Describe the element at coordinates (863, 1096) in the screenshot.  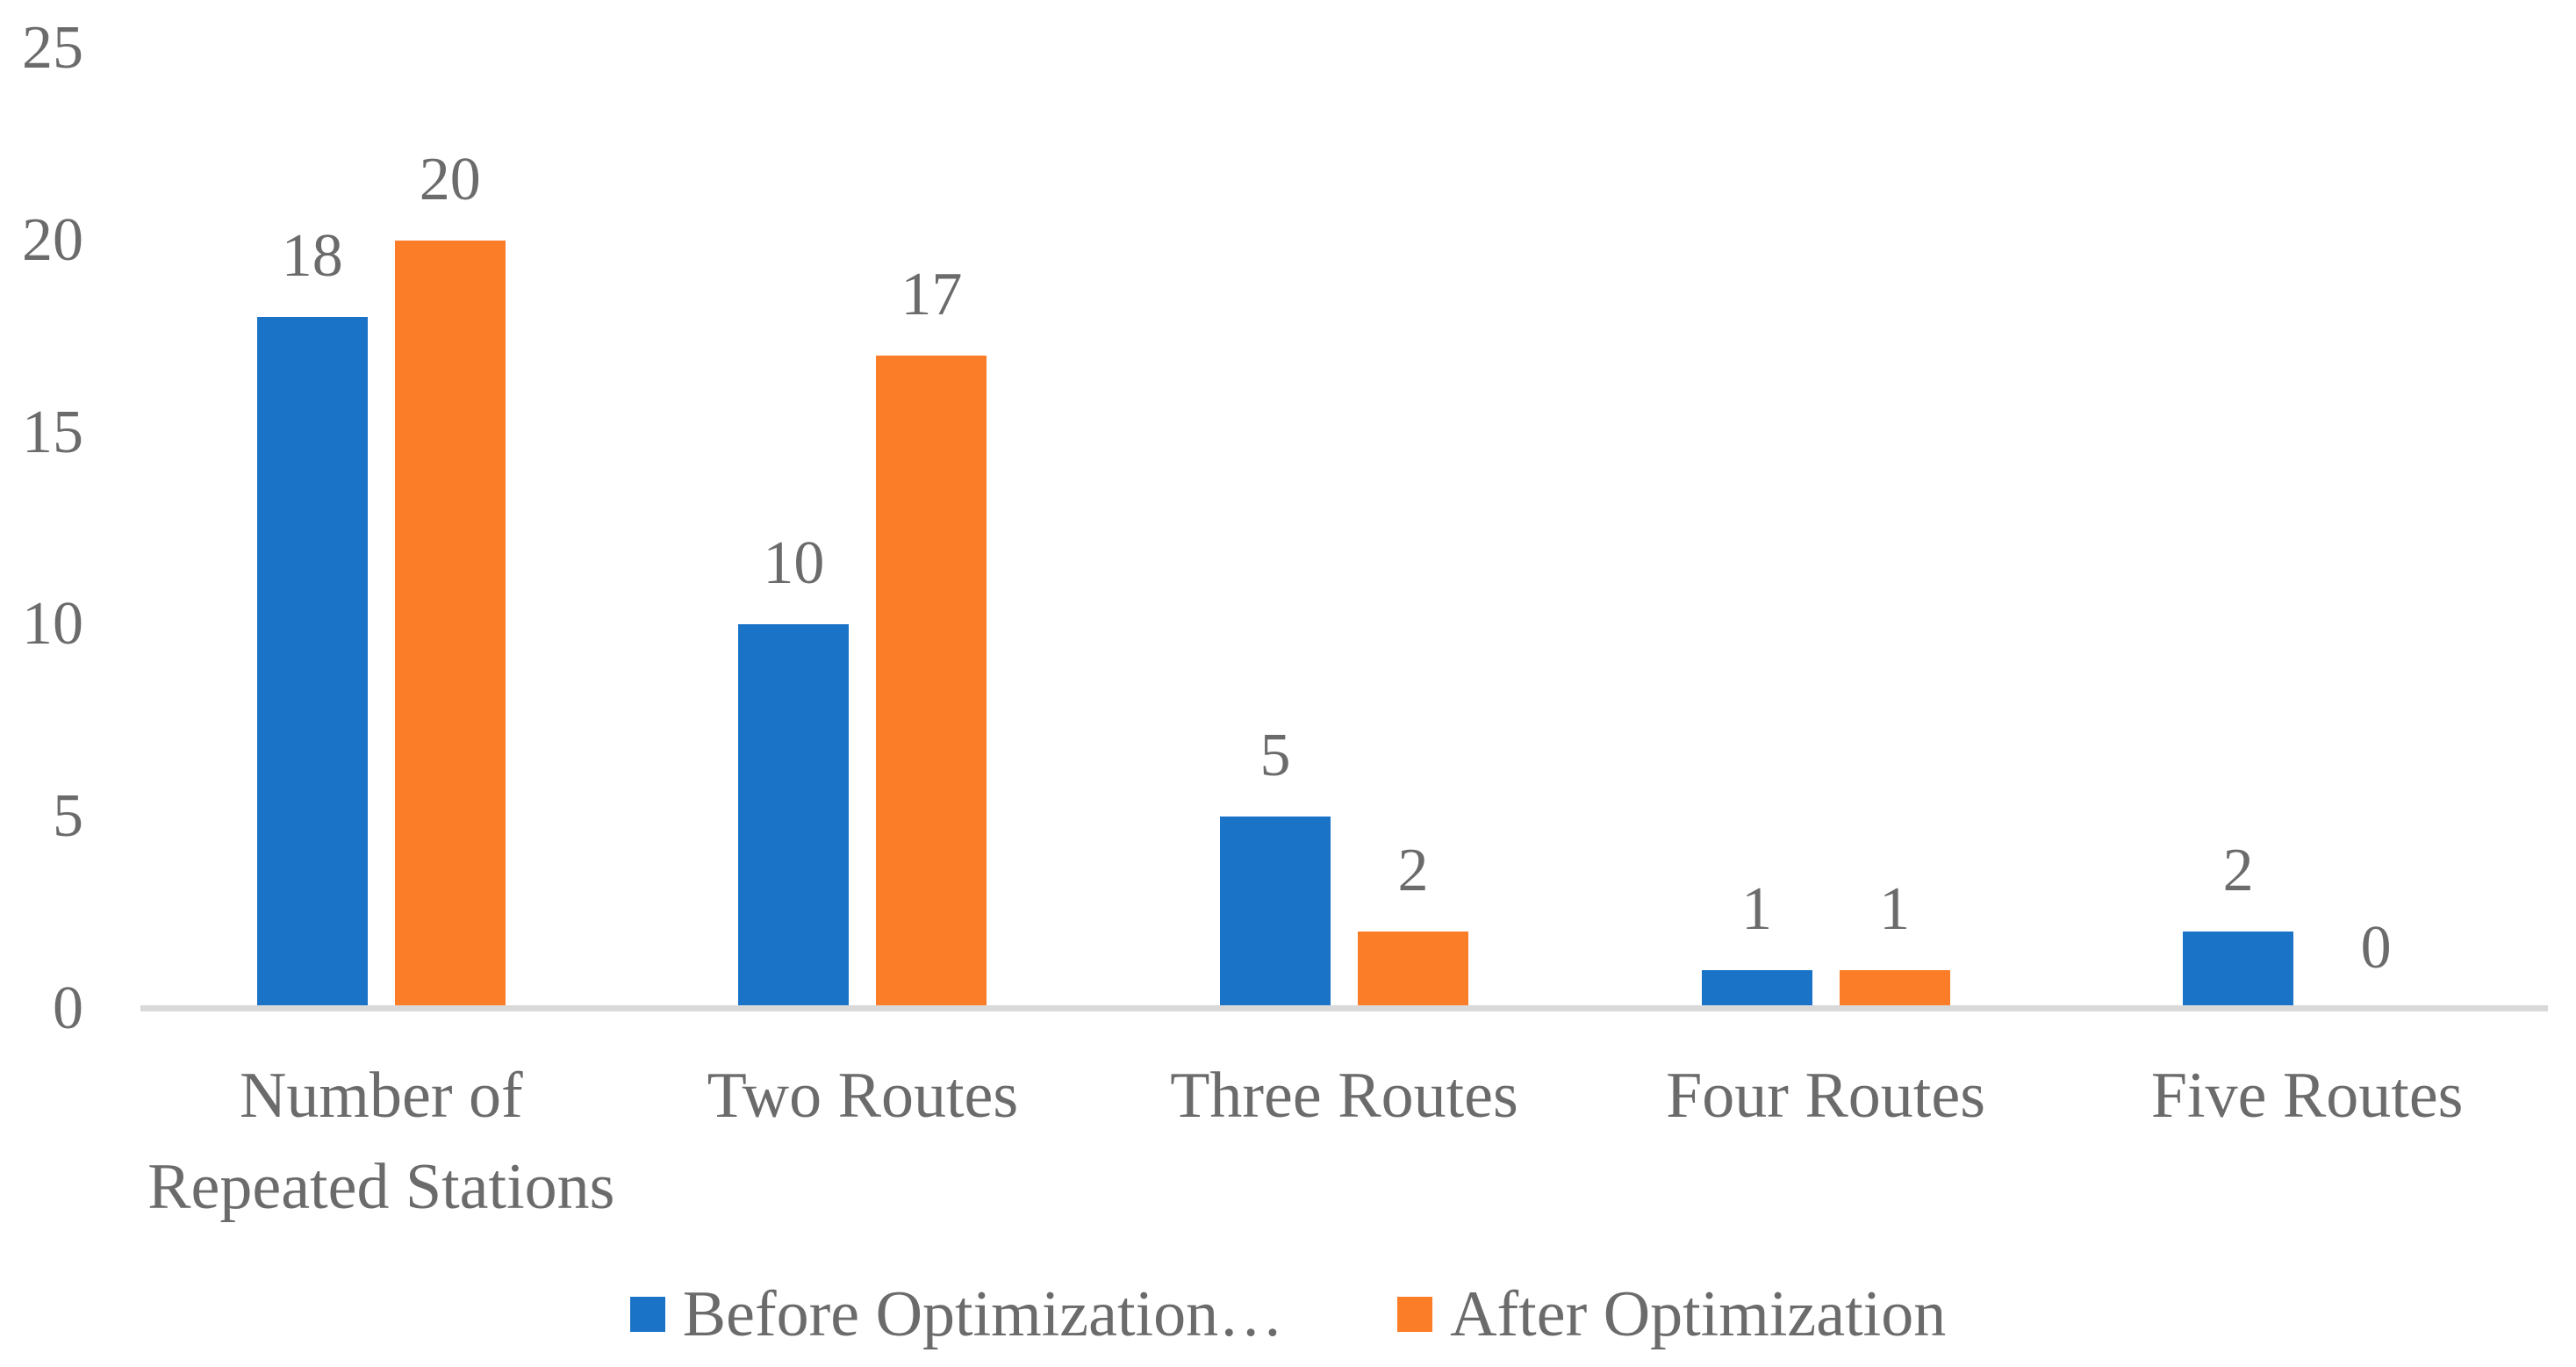
I see `x-axis-label-two-routes: Two Routes` at that location.